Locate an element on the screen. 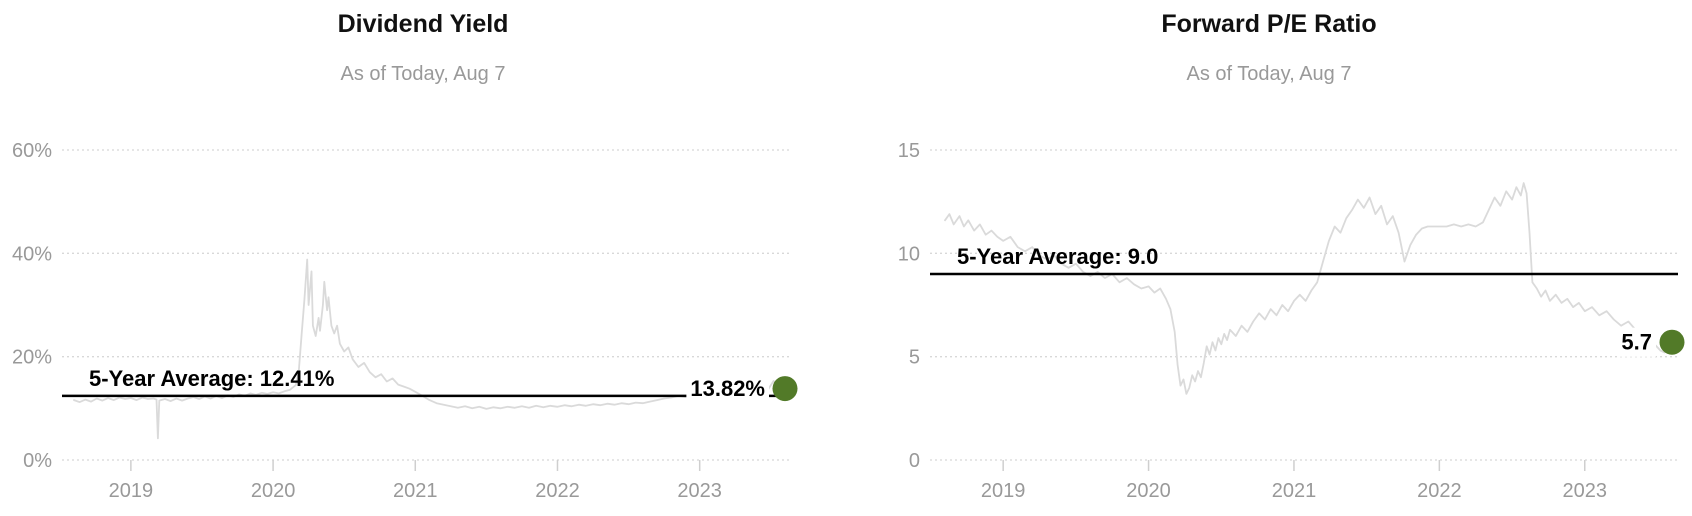 The image size is (1692, 516). y-tick-label: 20% is located at coordinates (32, 358).